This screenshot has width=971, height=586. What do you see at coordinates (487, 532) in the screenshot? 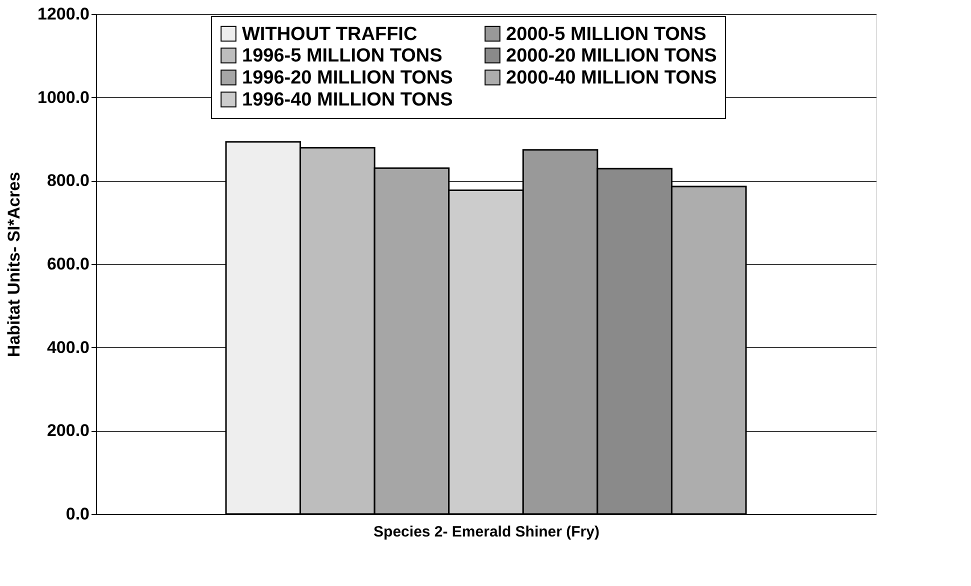
I see `x-axis-title: Species 2- Emerald Shiner (Fry)` at bounding box center [487, 532].